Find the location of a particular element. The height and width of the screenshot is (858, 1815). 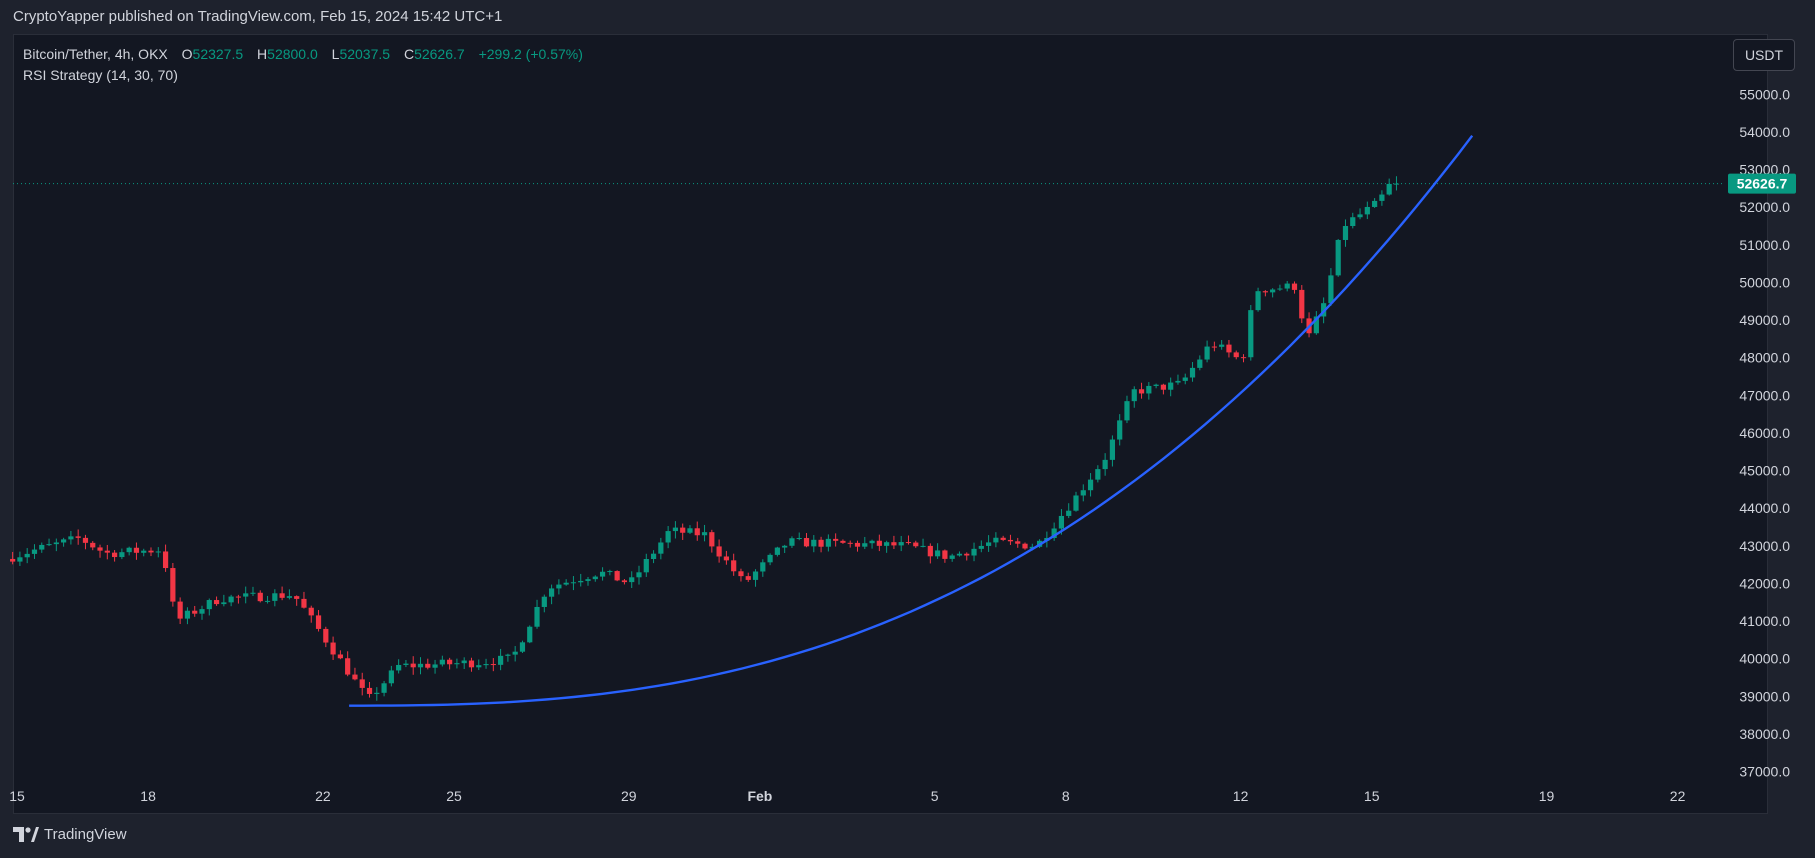

x-tick-label: 25 is located at coordinates (454, 796).